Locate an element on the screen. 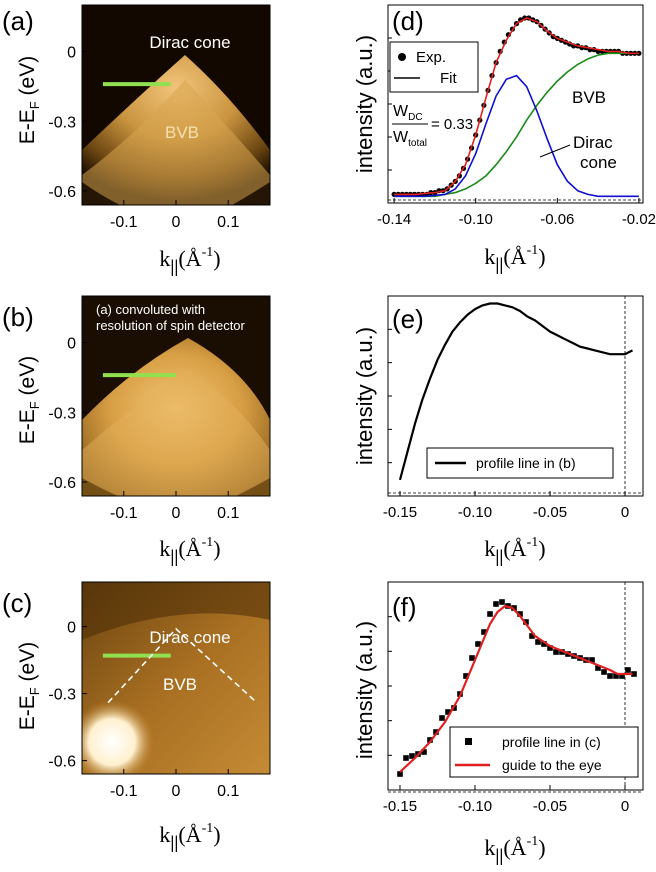 The image size is (656, 872). xtick-label-f-3: 0 is located at coordinates (625, 806).